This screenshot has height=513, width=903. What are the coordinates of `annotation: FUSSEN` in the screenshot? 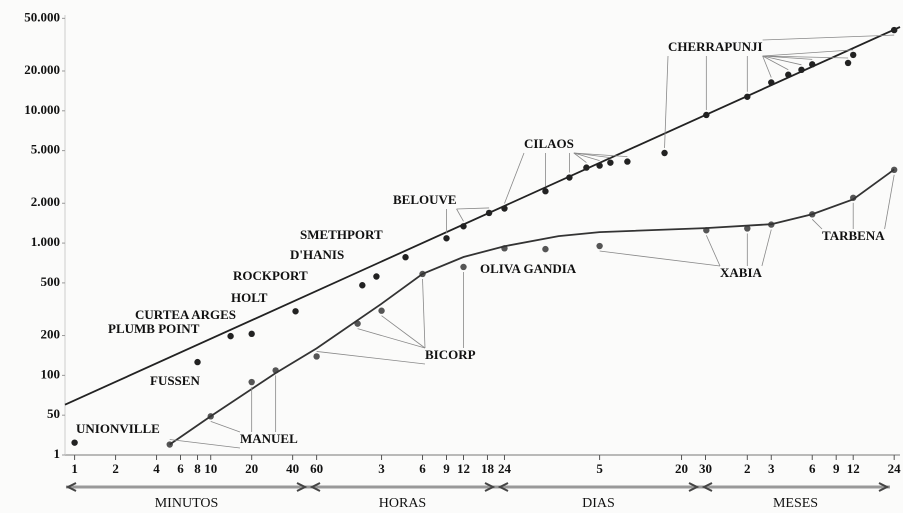 It's located at (175, 380).